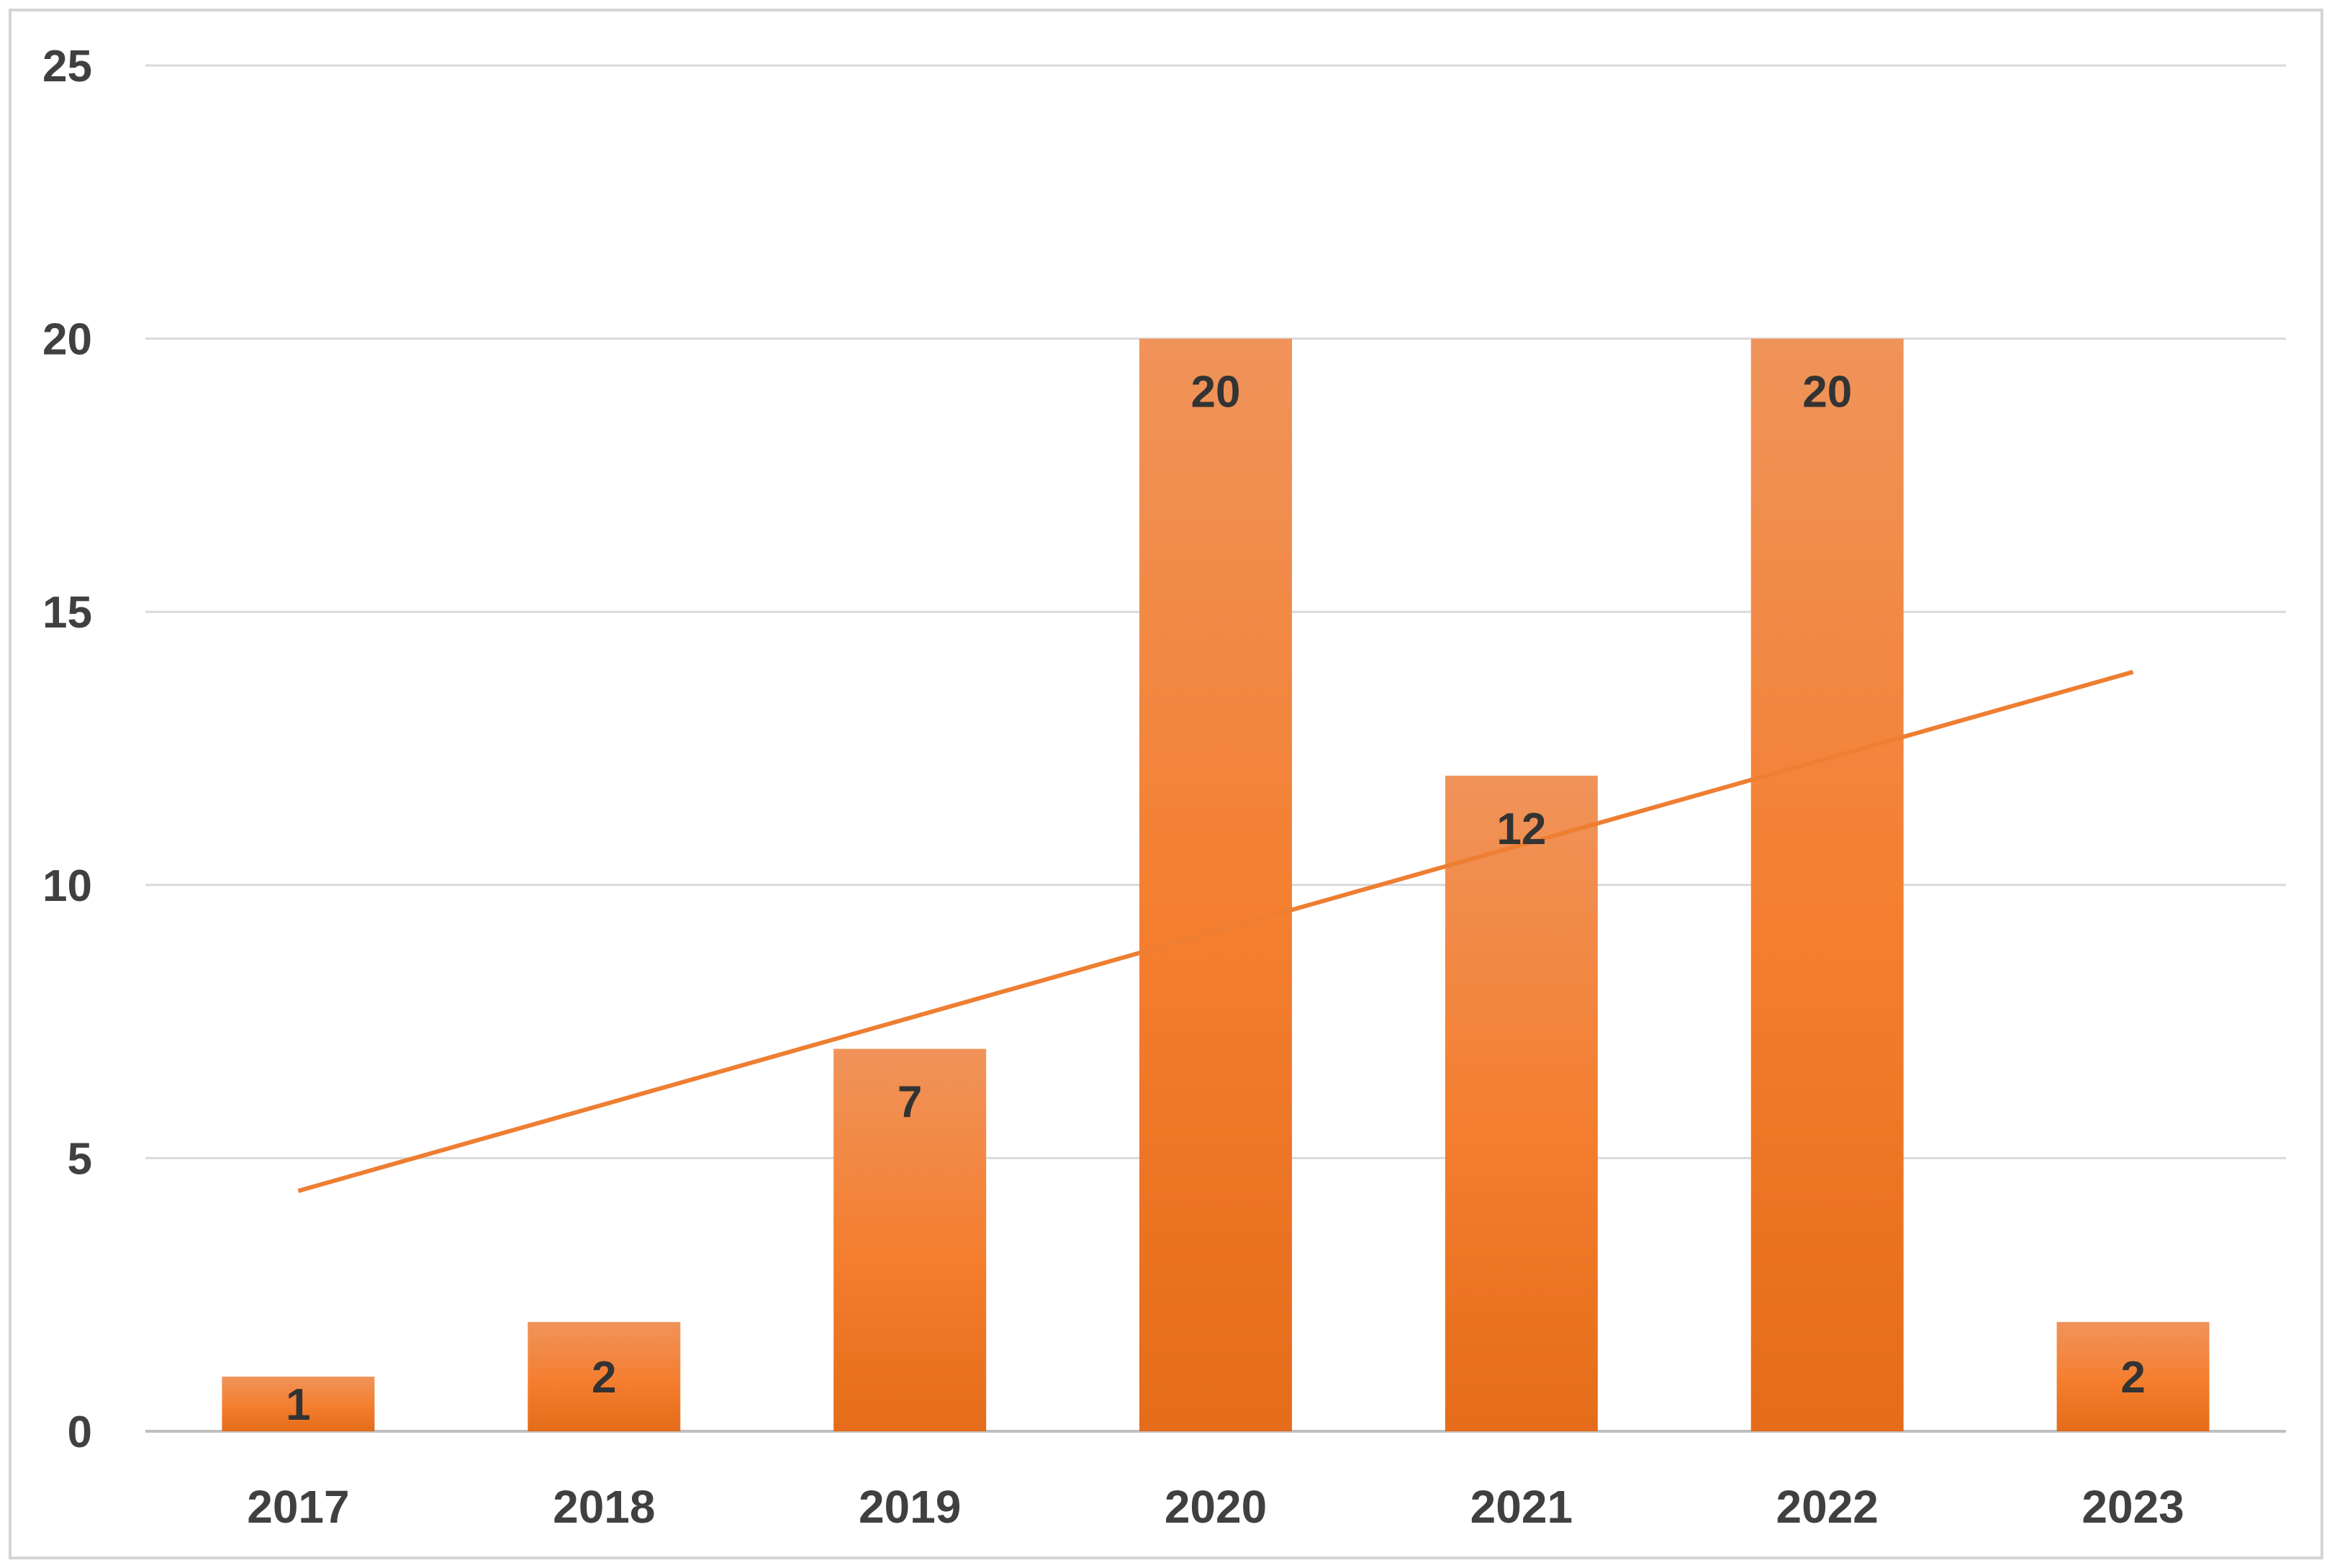 Image resolution: width=2332 pixels, height=1568 pixels. Describe the element at coordinates (1521, 830) in the screenshot. I see `data-label: 12` at that location.